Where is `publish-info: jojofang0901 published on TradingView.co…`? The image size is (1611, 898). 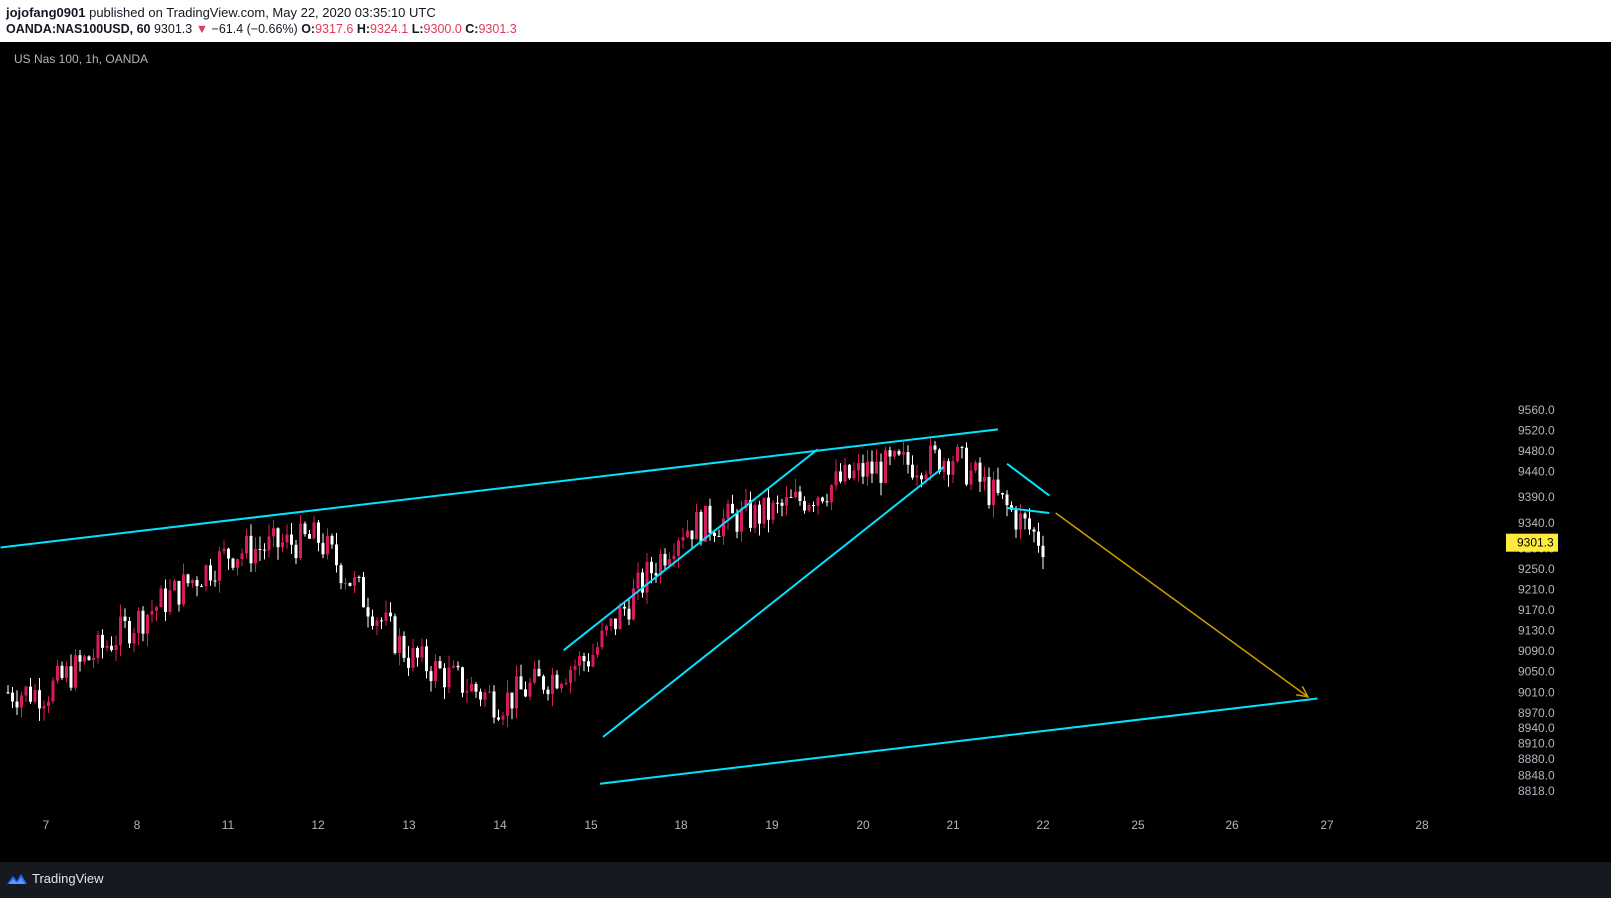
publish-info: jojofang0901 published on TradingView.co… is located at coordinates (221, 12).